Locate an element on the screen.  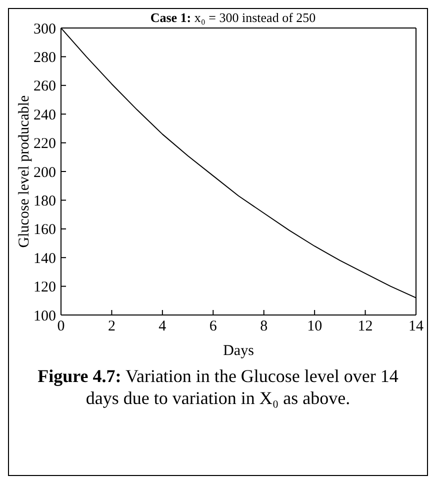
y-tick-label: 160 is located at coordinates (45, 230).